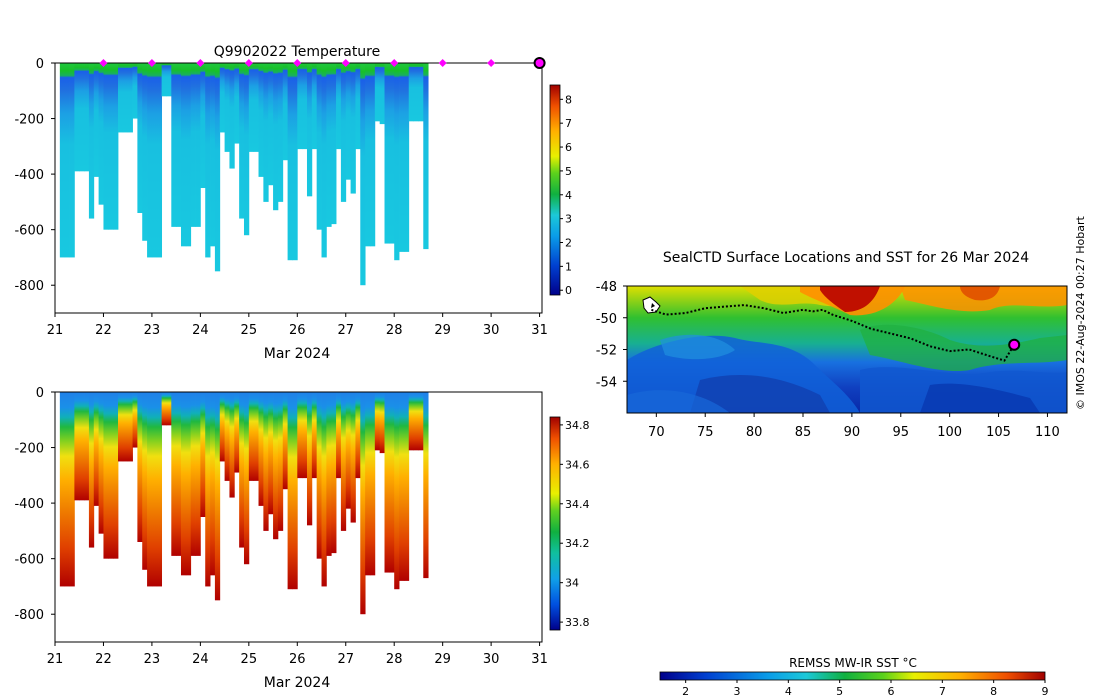 Image resolution: width=1100 pixels, height=700 pixels. What do you see at coordinates (705, 432) in the screenshot?
I see `x-tick-label: 75` at bounding box center [705, 432].